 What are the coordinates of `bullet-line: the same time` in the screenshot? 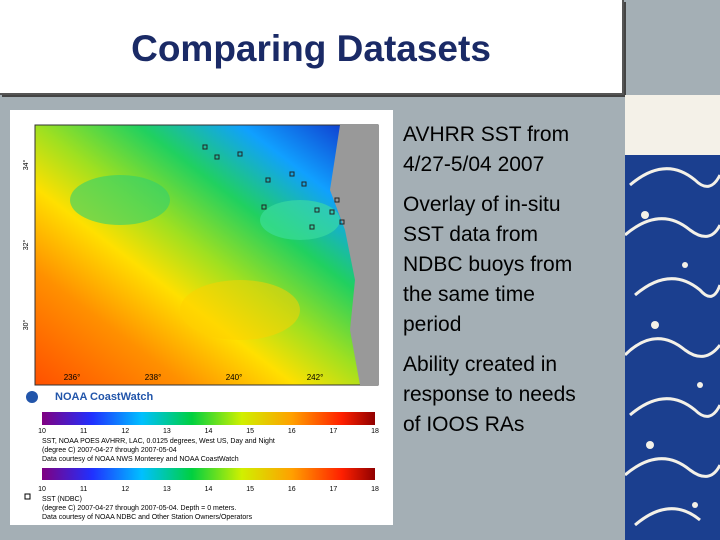 It's located at (469, 294).